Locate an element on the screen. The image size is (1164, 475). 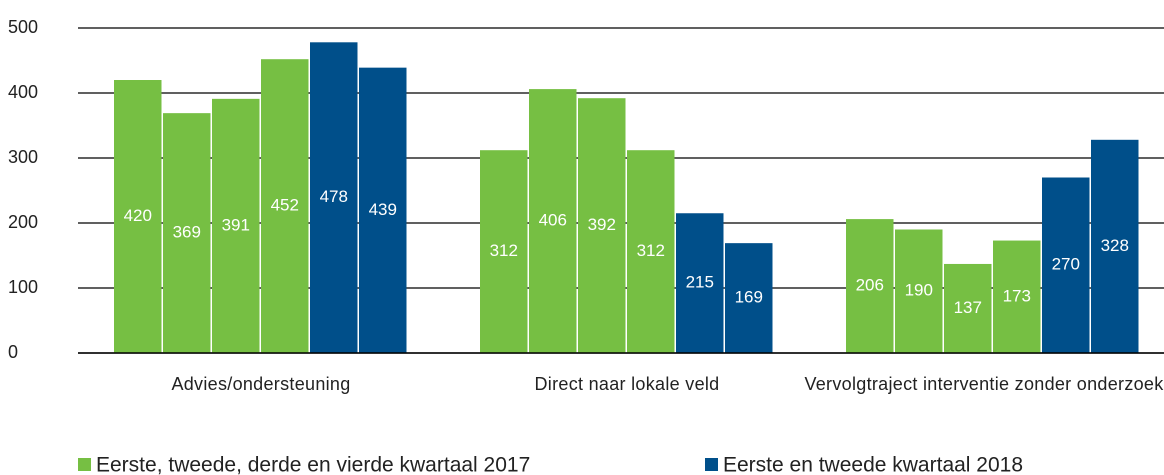
value-label: 369 is located at coordinates (187, 232).